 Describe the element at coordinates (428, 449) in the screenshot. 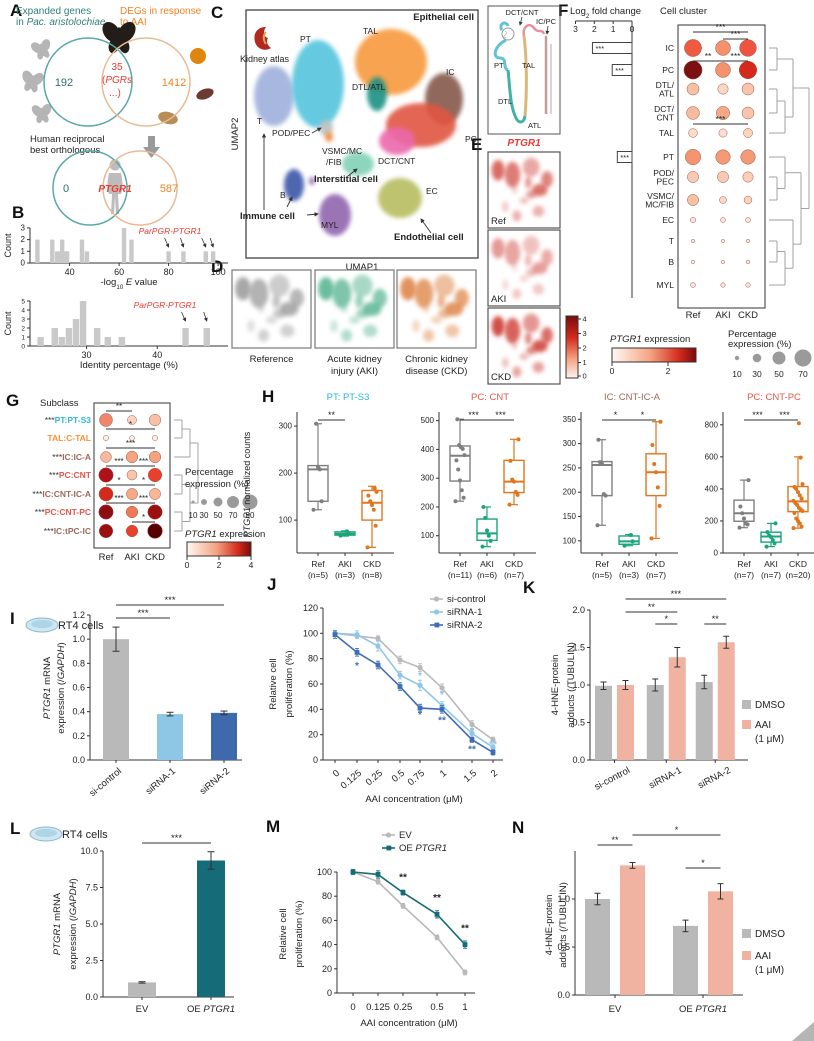

I see `svg-text: 400` at that location.